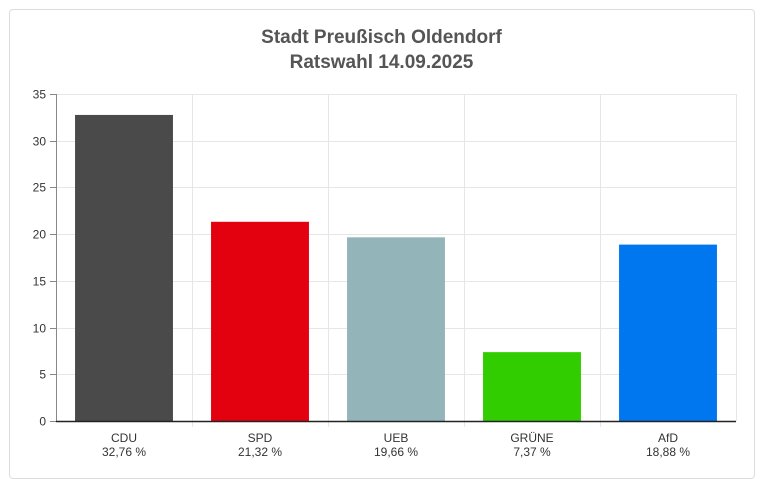 This screenshot has width=763, height=479. Describe the element at coordinates (396, 452) in the screenshot. I see `value-label: 19,66 %` at that location.